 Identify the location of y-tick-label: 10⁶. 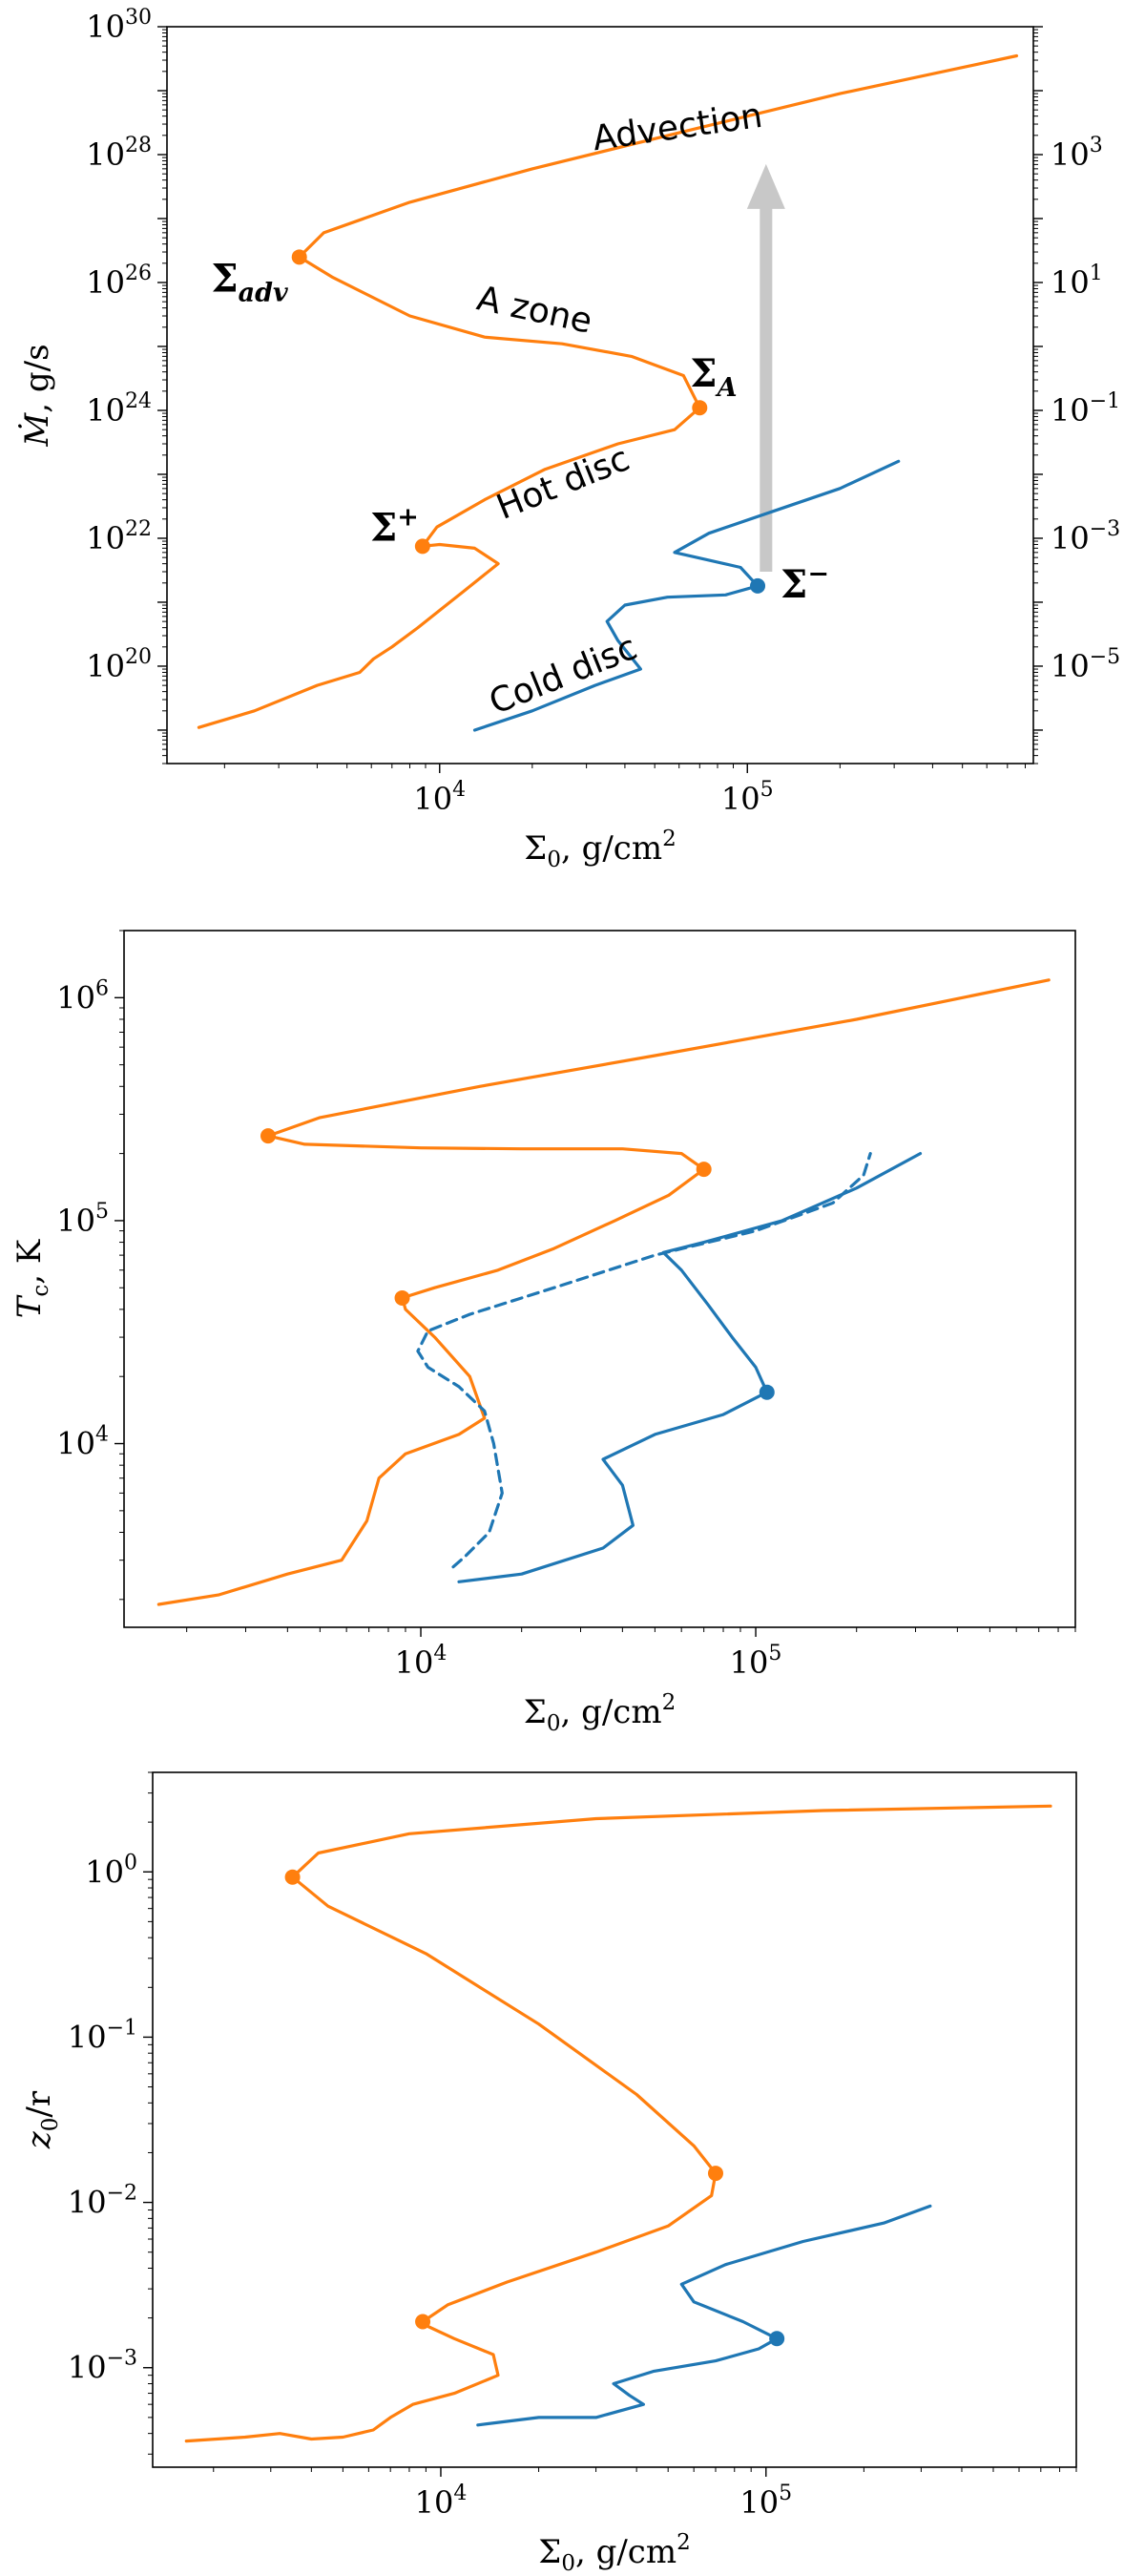
(83, 996).